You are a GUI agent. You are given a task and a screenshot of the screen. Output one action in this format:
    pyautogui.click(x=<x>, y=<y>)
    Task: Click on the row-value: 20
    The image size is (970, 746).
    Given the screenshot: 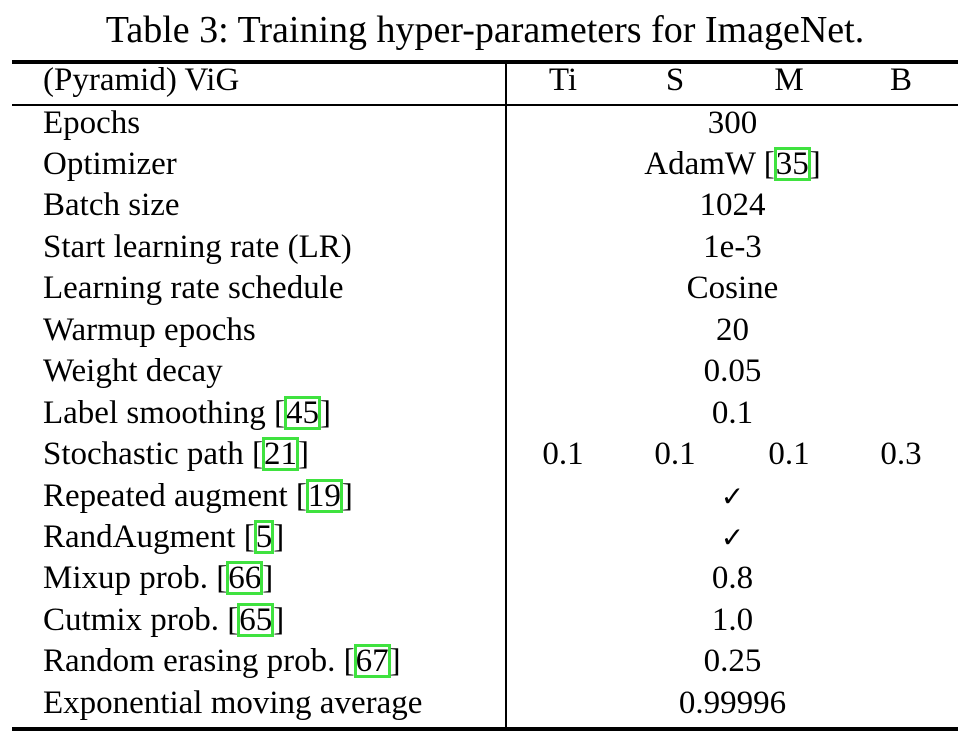 What is the action you would take?
    pyautogui.click(x=732, y=330)
    